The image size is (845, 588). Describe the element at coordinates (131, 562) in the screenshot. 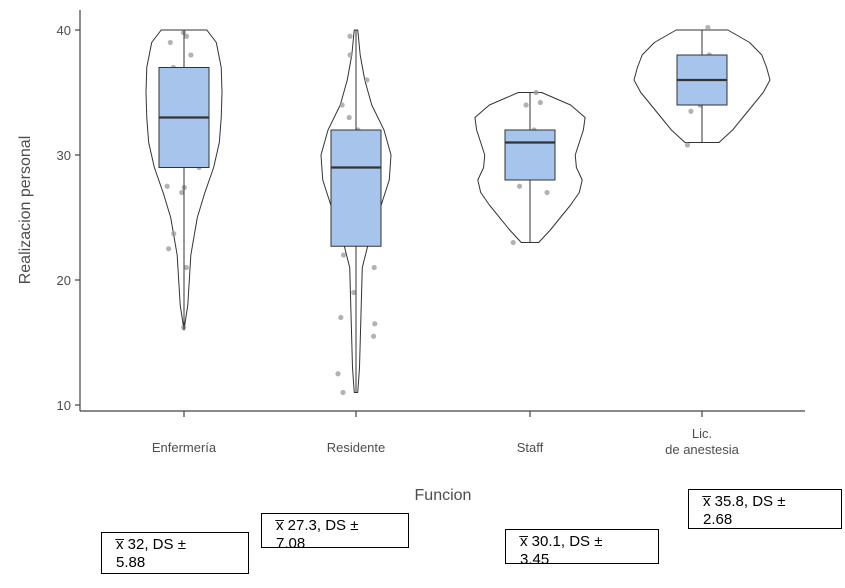

I see `stat-sd-value: 5.88` at that location.